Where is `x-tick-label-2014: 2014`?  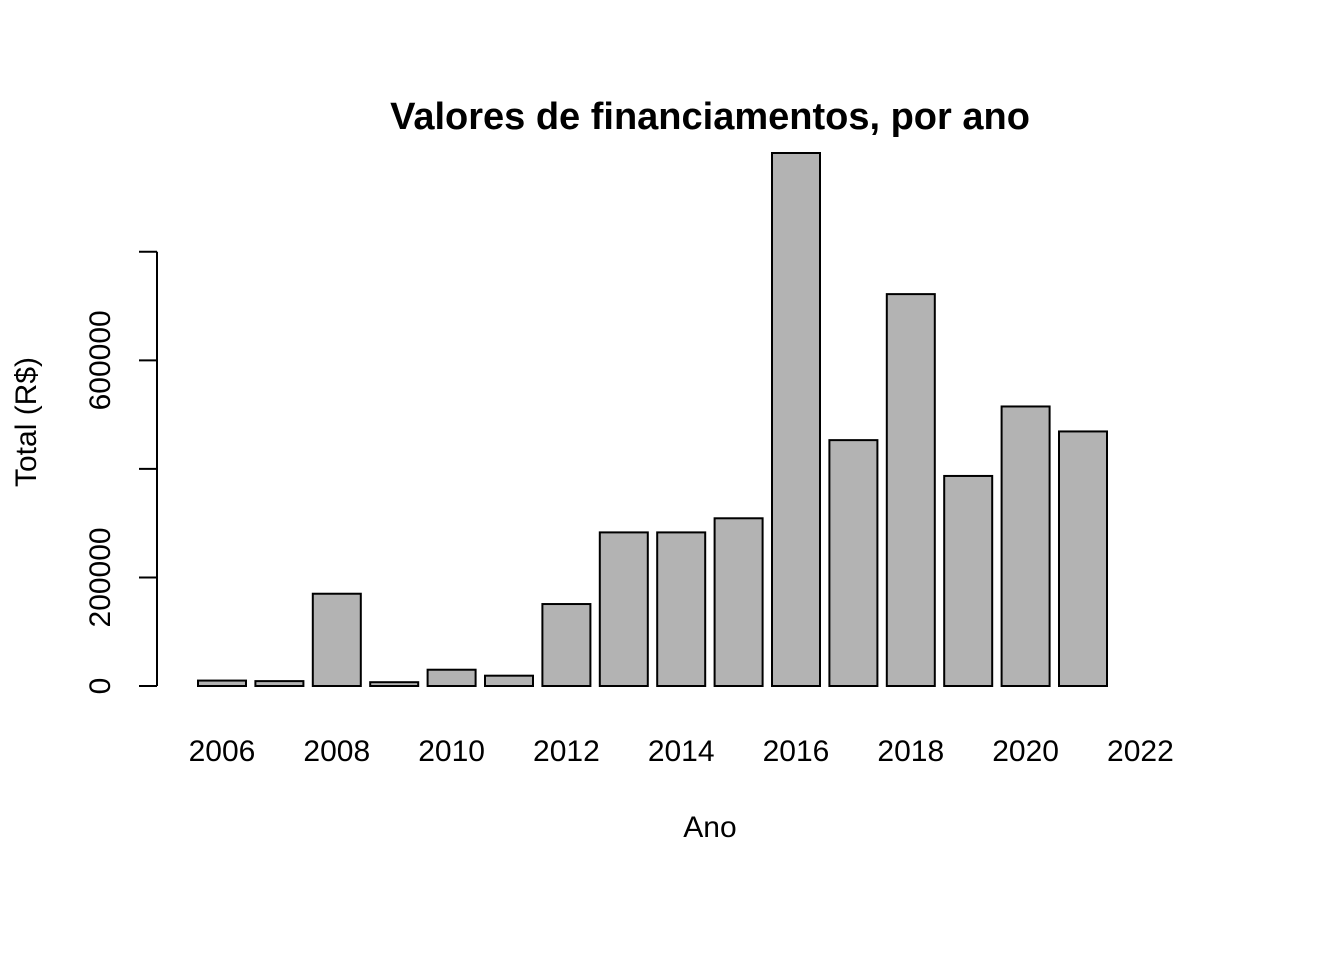 x-tick-label-2014: 2014 is located at coordinates (681, 751).